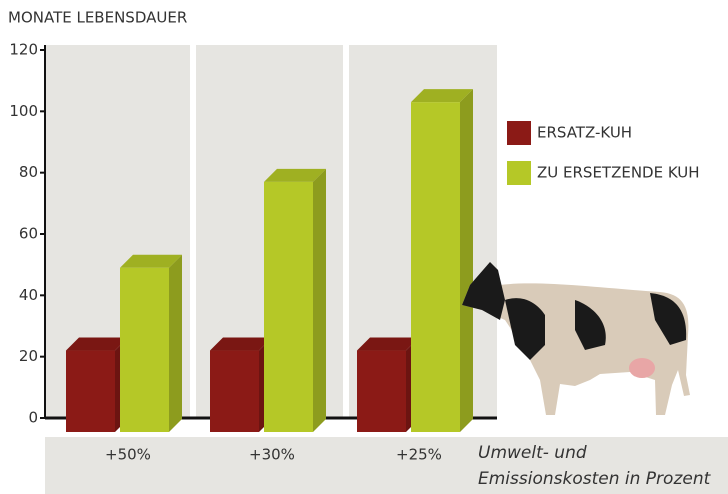  Describe the element at coordinates (28, 356) in the screenshot. I see `y-tick-label: 20` at that location.